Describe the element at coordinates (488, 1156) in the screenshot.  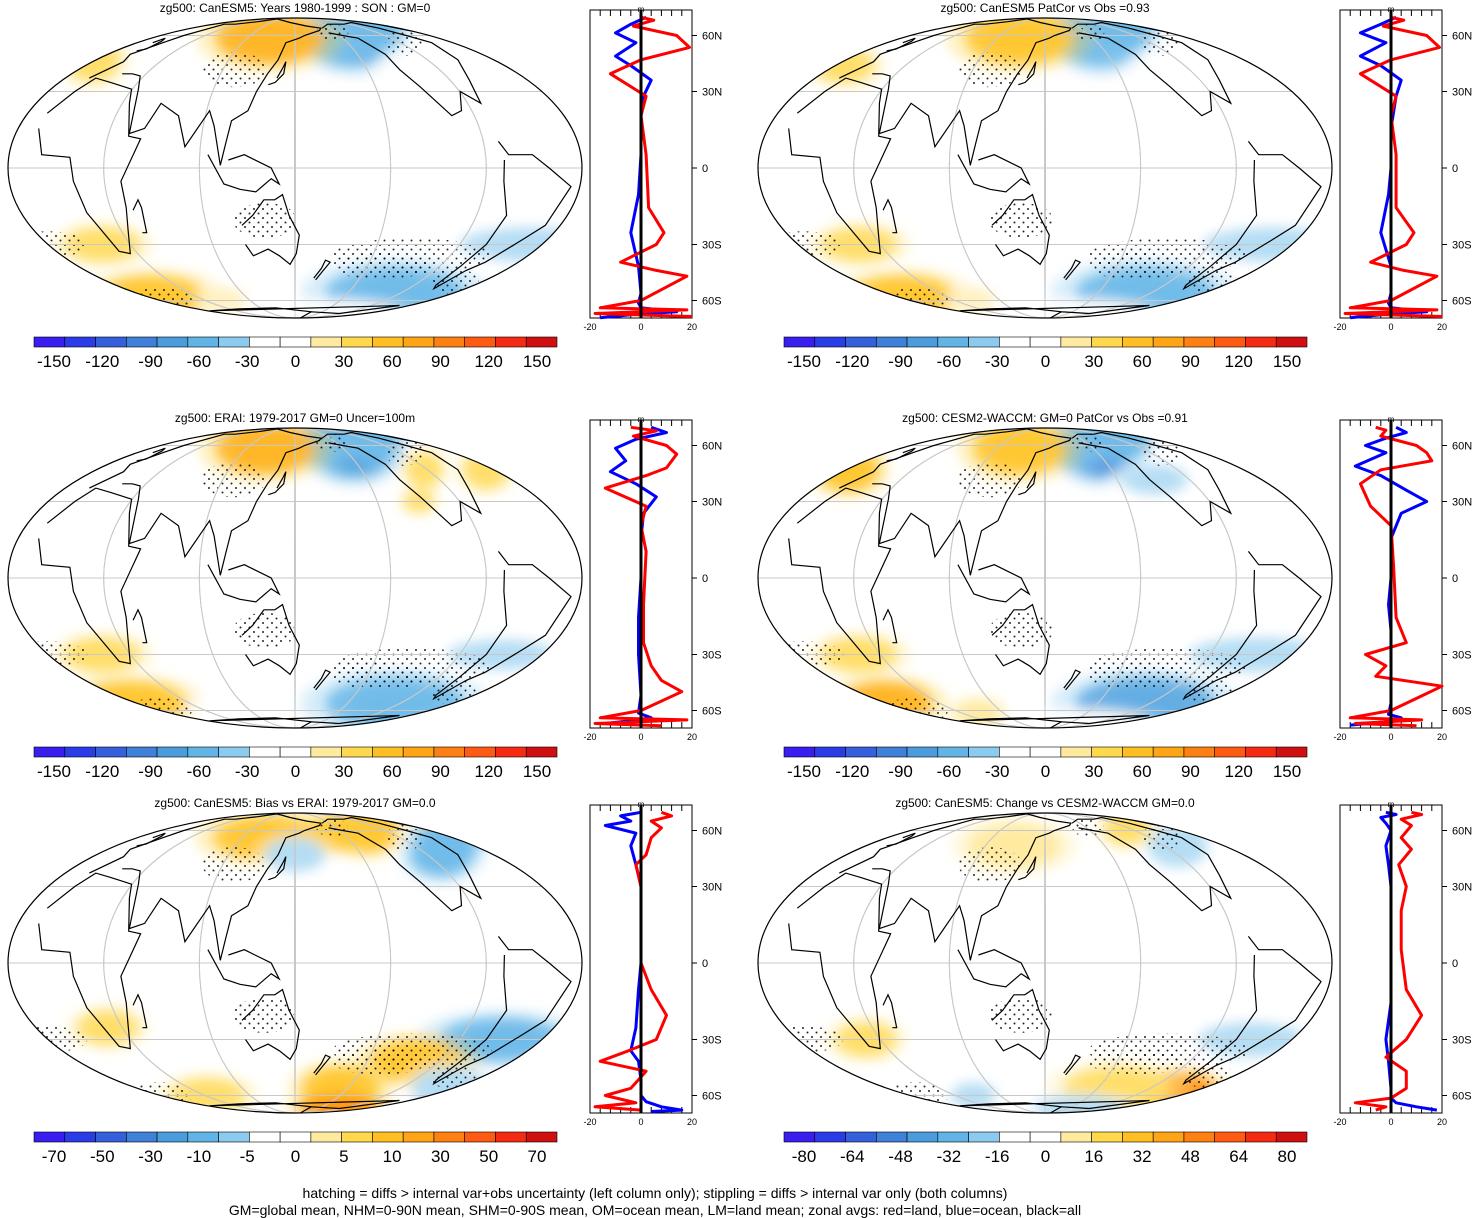
I see `colorbar-tick-label: 50` at that location.